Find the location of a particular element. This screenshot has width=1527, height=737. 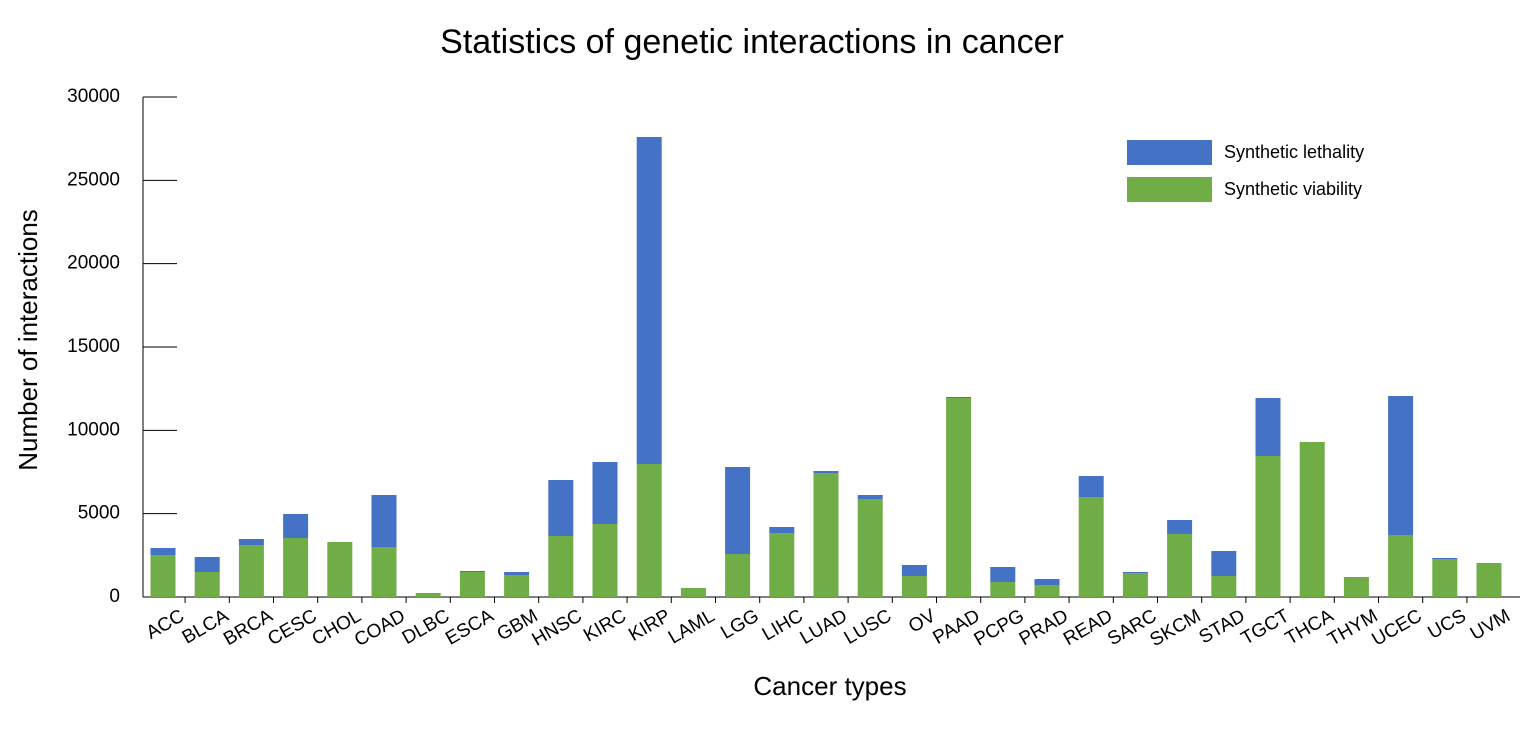

y-tick-label: 10000 is located at coordinates (93, 429).